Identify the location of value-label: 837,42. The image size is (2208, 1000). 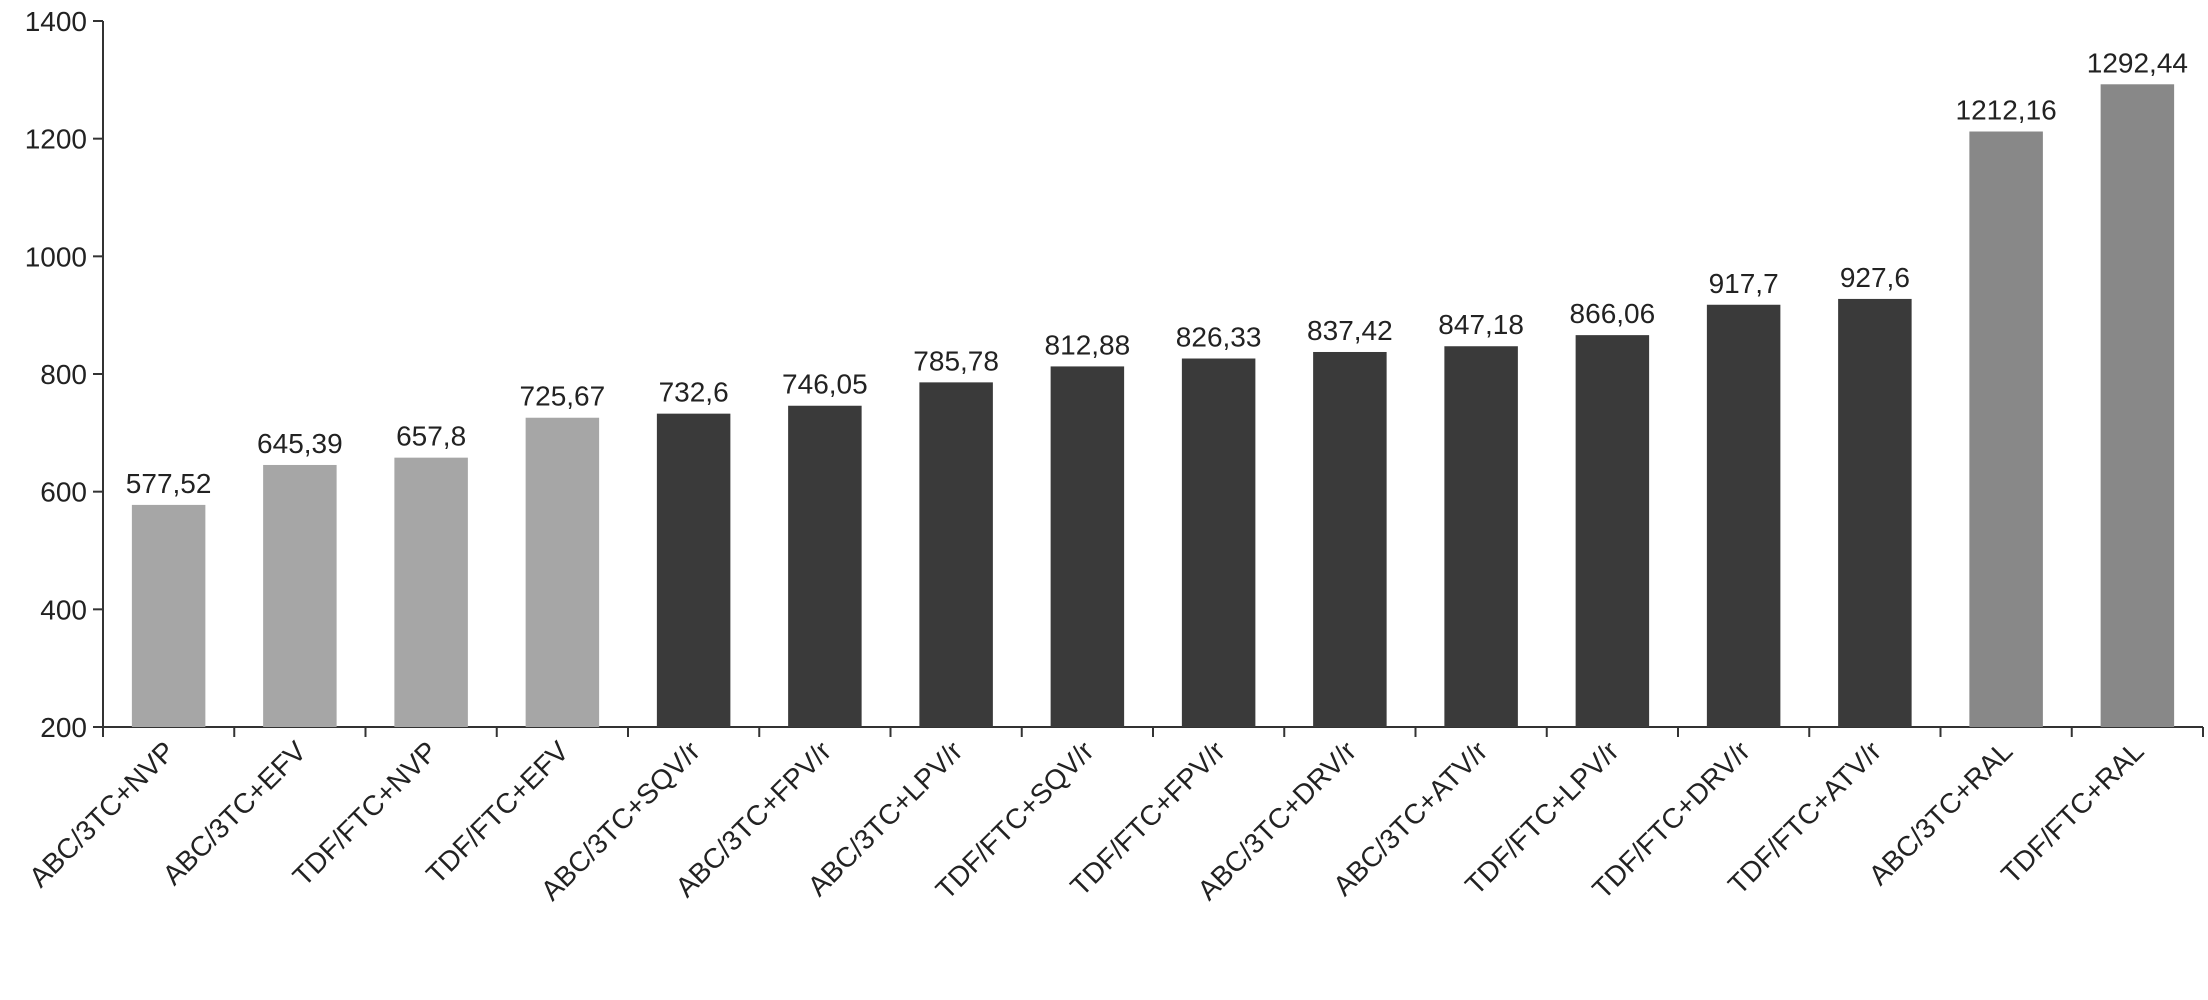
(1350, 330).